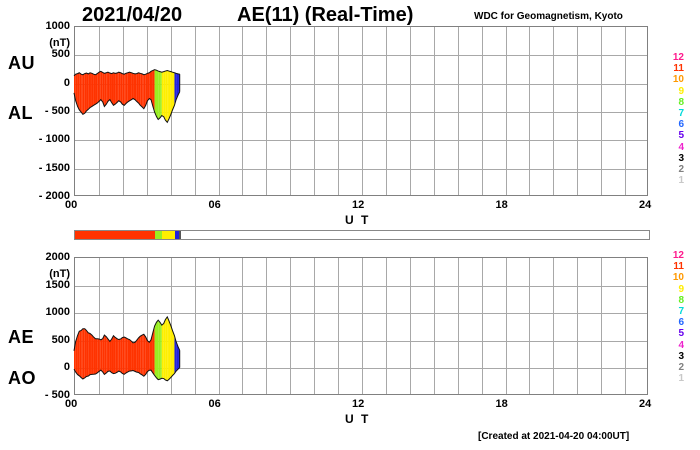 Image resolution: width=700 pixels, height=450 pixels. I want to click on panel-label-ao: AO, so click(22, 378).